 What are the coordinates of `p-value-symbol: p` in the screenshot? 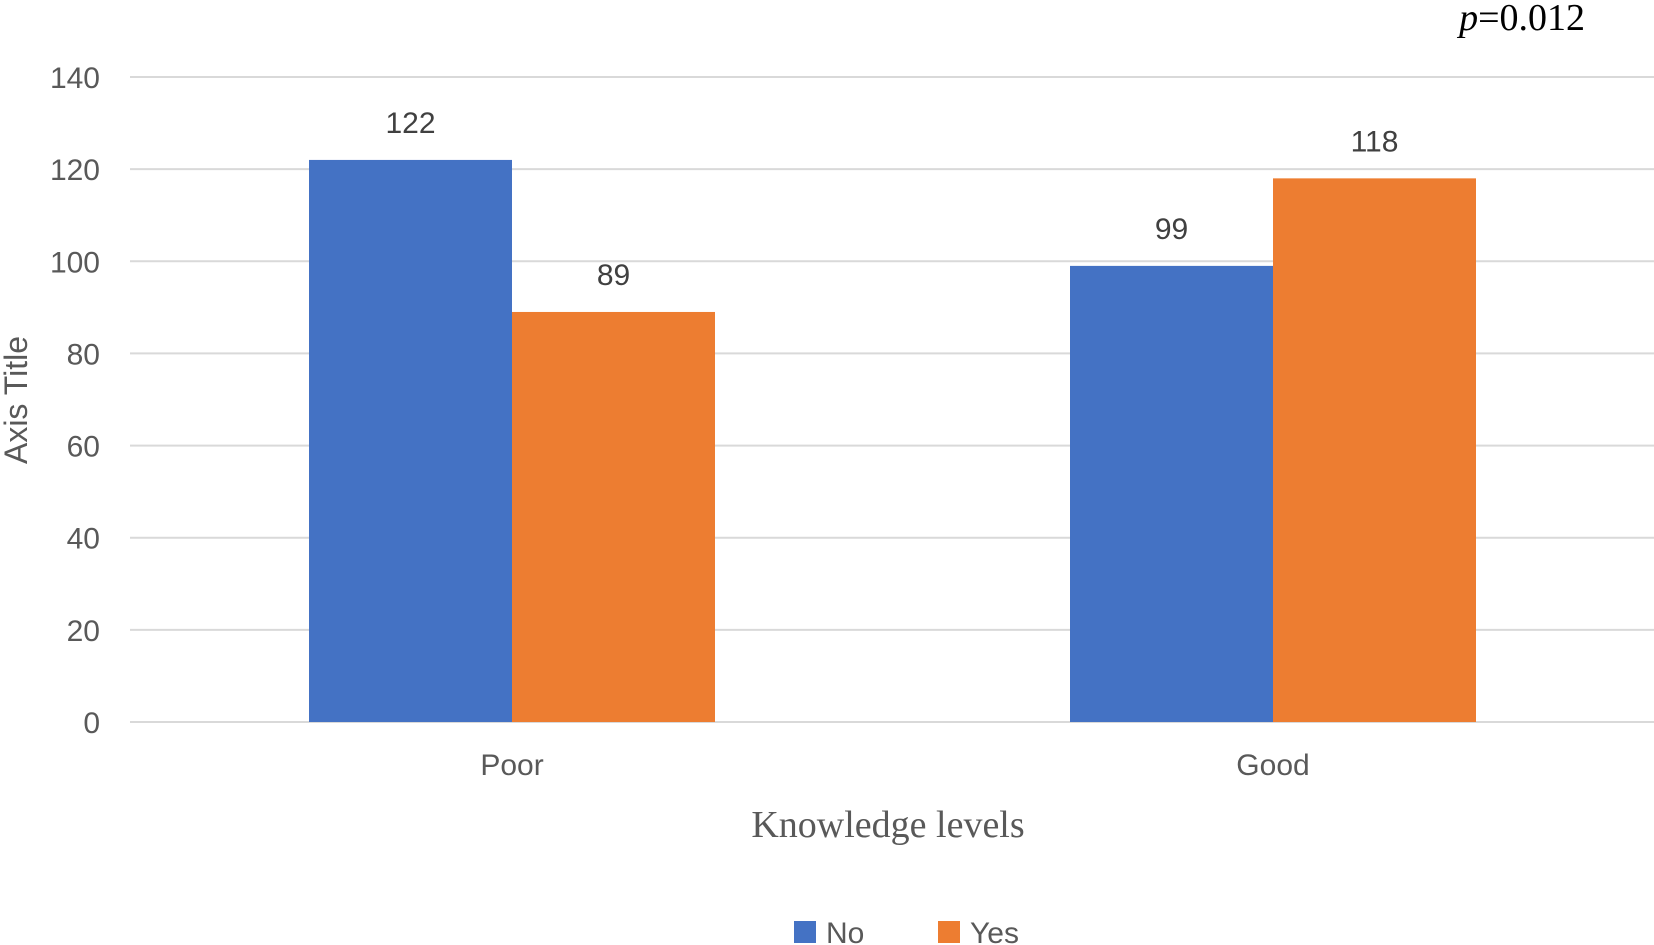 It's located at (1467, 19).